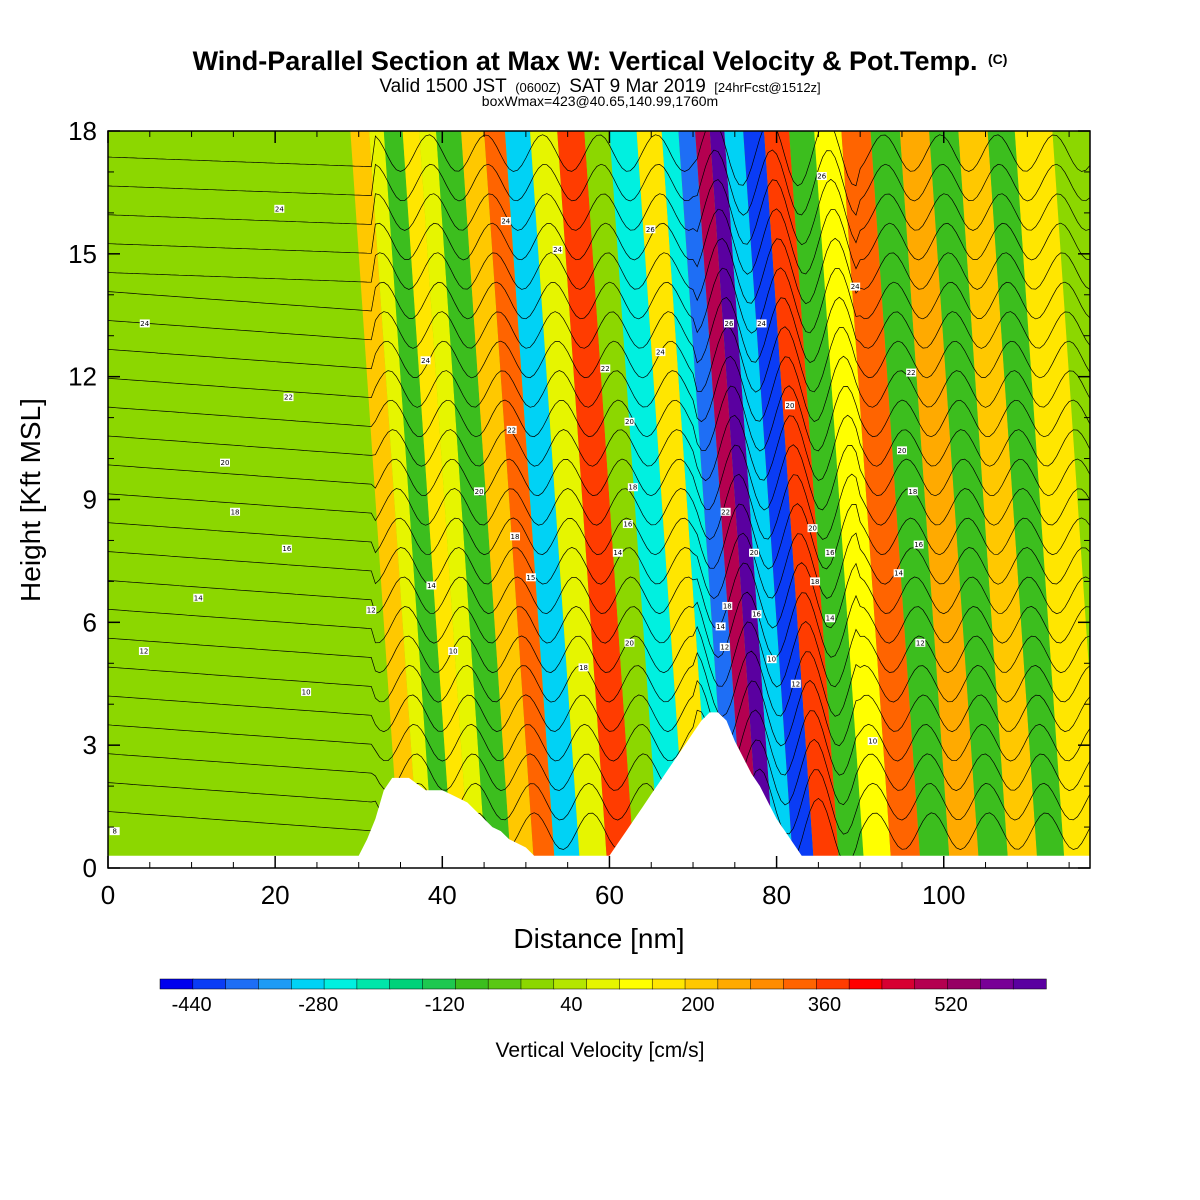 Image resolution: width=1200 pixels, height=1200 pixels. I want to click on colorbar-tick-label: 360, so click(824, 1005).